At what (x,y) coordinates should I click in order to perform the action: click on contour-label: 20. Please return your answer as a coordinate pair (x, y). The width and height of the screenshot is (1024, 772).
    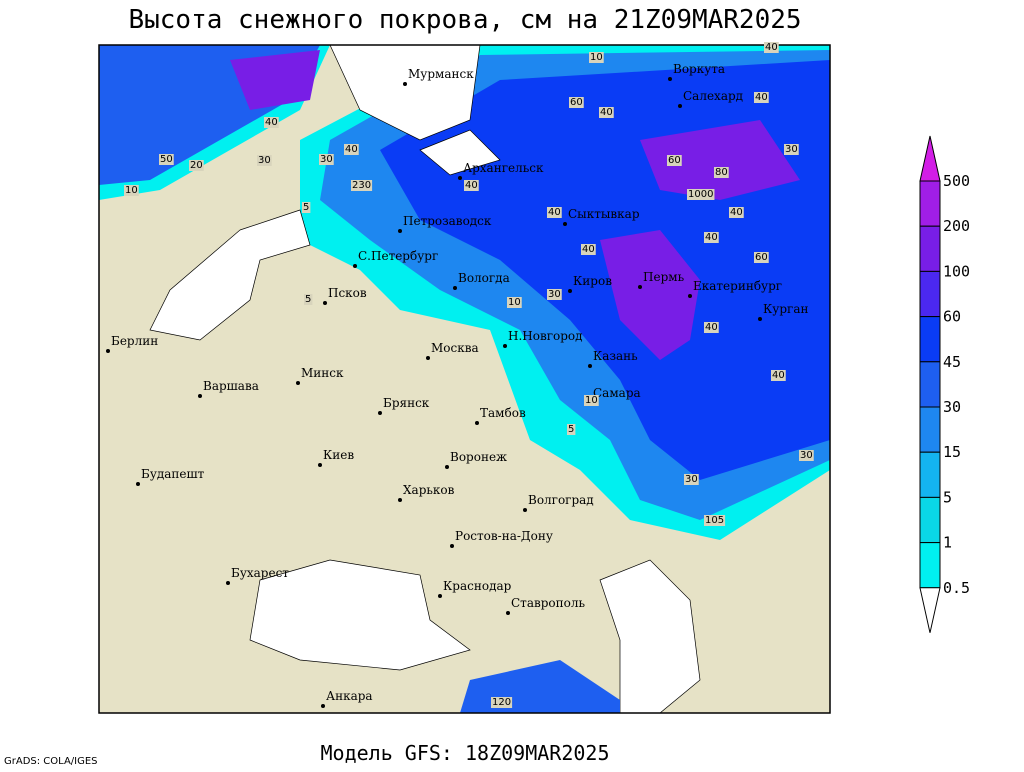
    Looking at the image, I should click on (196, 165).